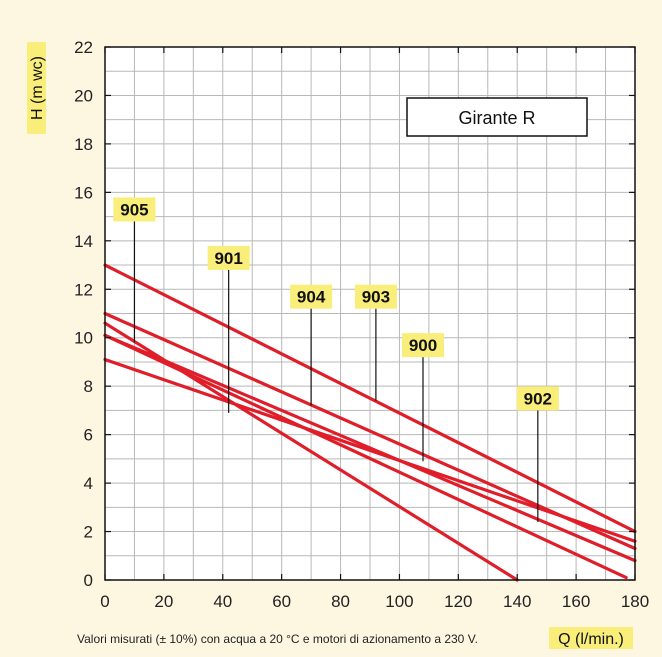 Image resolution: width=662 pixels, height=657 pixels. I want to click on series-tag-903: 903, so click(376, 297).